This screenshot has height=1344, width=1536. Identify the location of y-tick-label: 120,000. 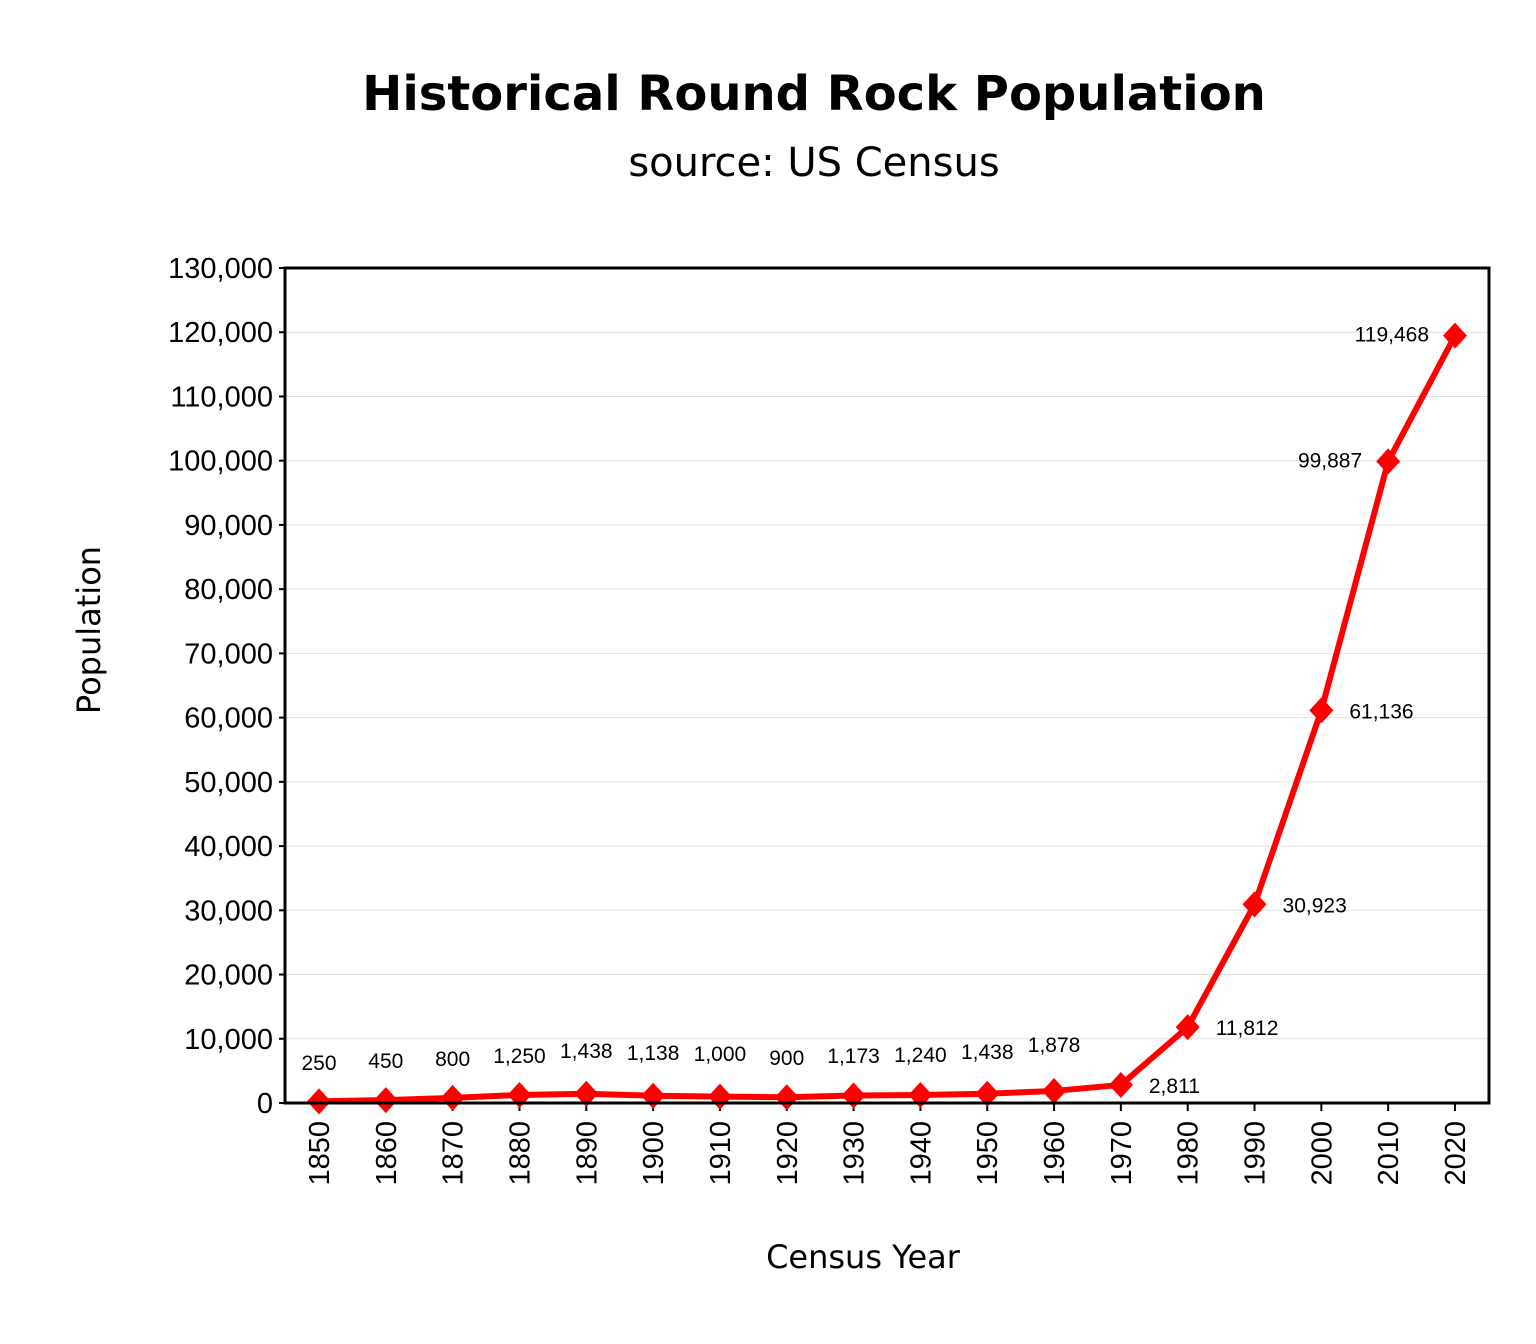
(220, 333).